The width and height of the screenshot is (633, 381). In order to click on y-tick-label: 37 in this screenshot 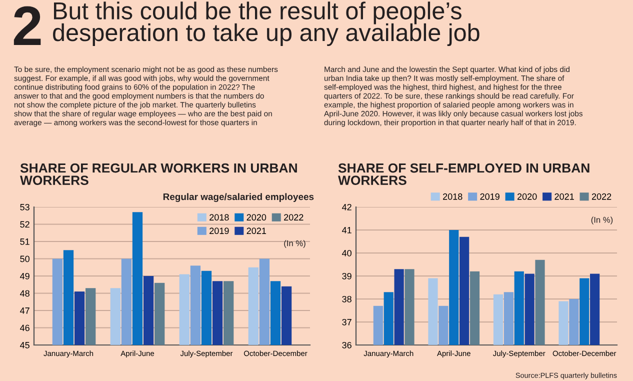, I will do `click(347, 322)`.